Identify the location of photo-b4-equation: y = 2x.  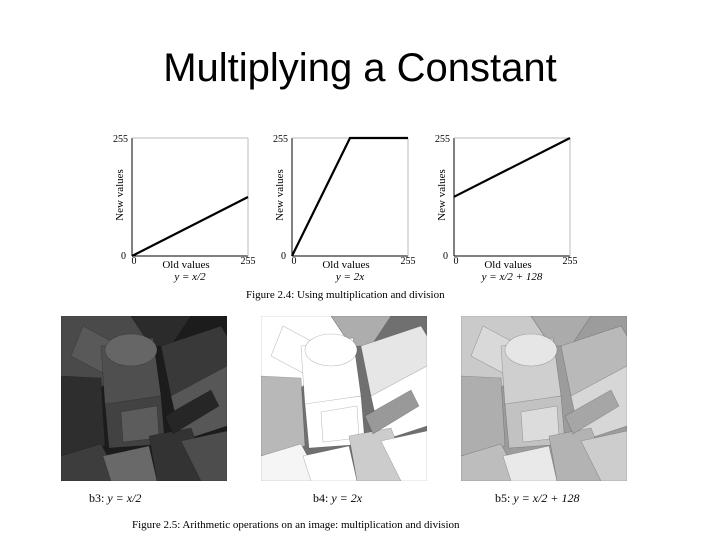
(347, 498).